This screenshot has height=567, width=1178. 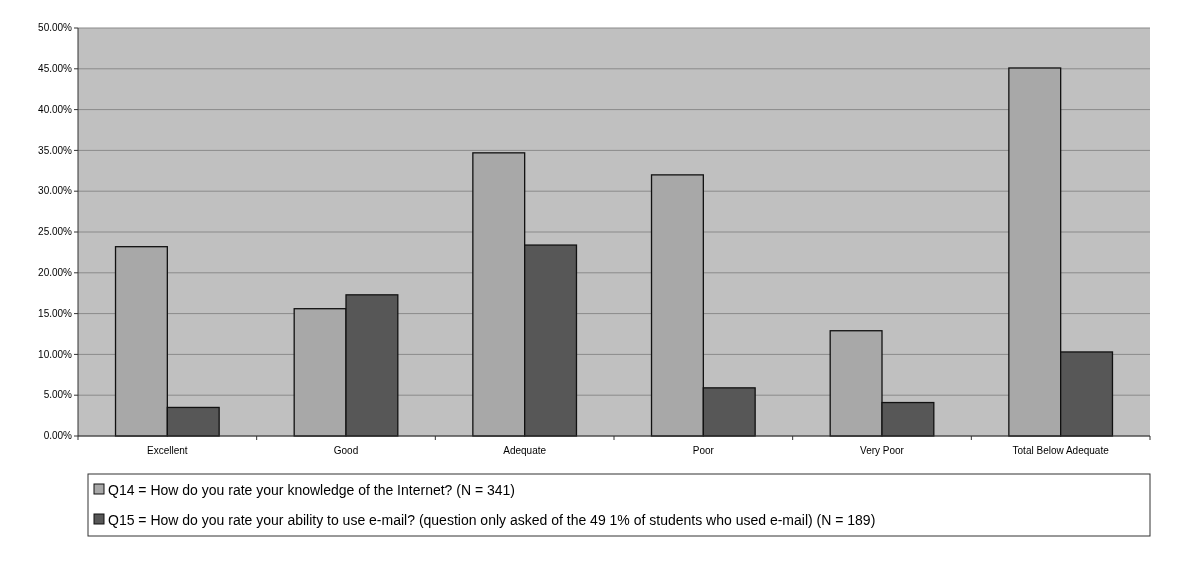 I want to click on y-tick-label: 20.00%, so click(x=55, y=272).